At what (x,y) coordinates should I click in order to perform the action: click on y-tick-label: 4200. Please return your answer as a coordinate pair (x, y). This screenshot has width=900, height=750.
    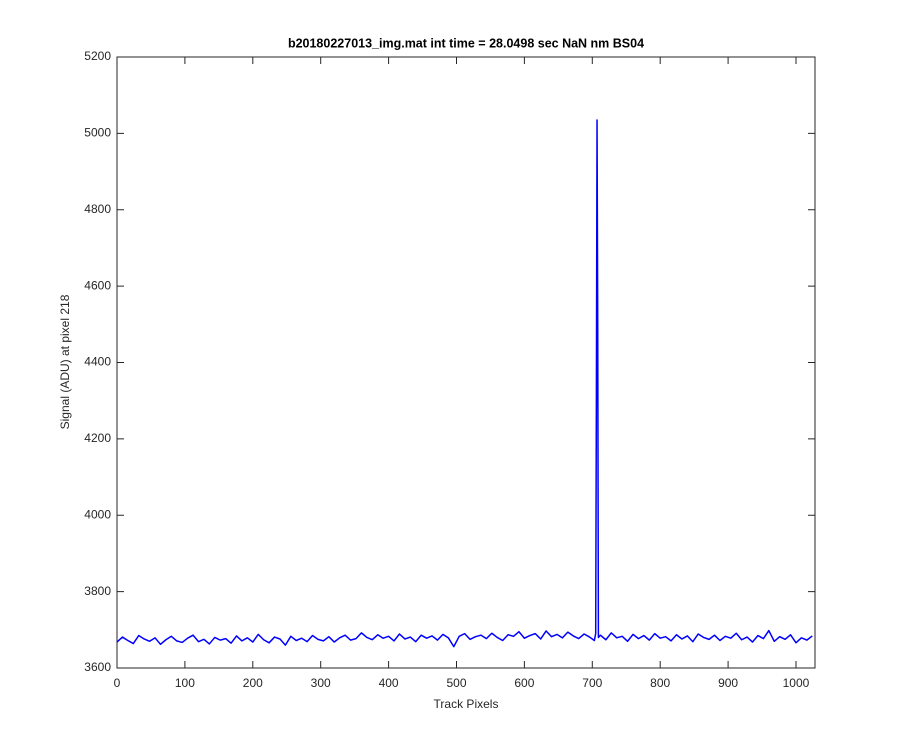
    Looking at the image, I should click on (97, 438).